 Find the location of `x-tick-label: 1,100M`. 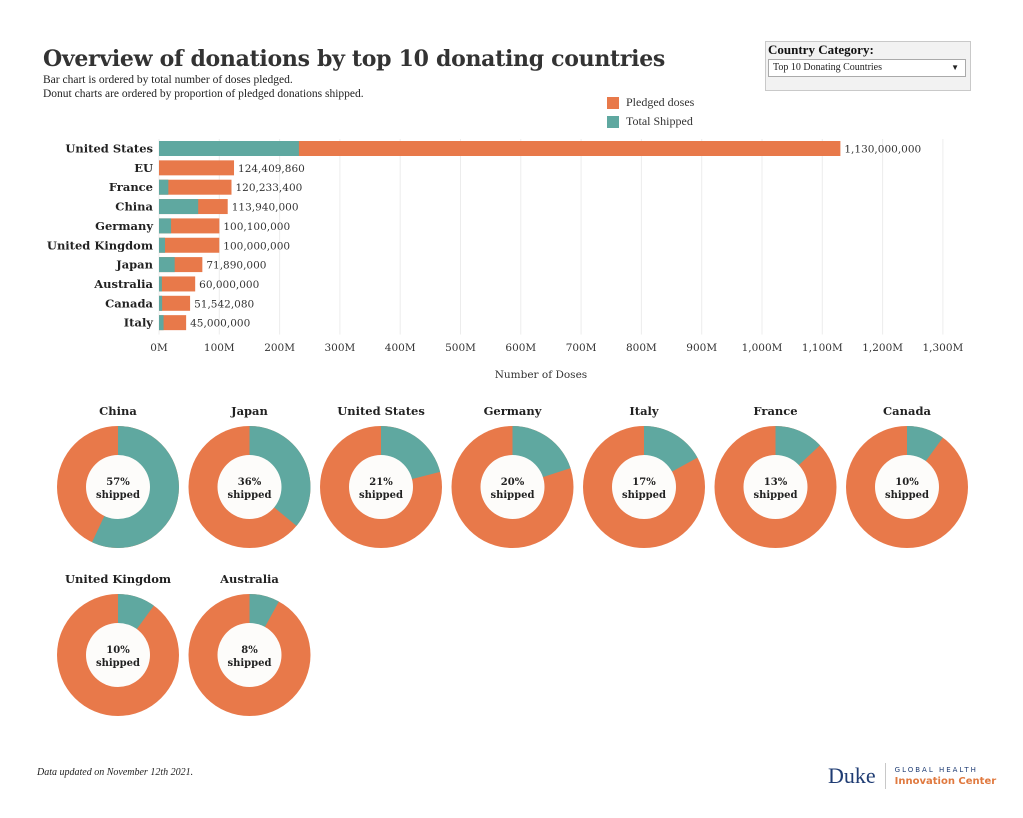

x-tick-label: 1,100M is located at coordinates (822, 348).